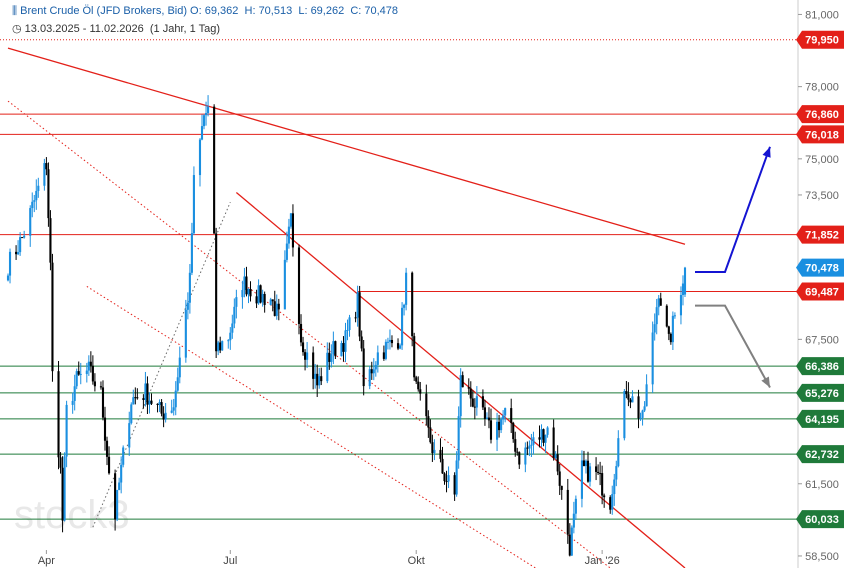  Describe the element at coordinates (765, 382) in the screenshot. I see `bearish-arrowhead` at that location.